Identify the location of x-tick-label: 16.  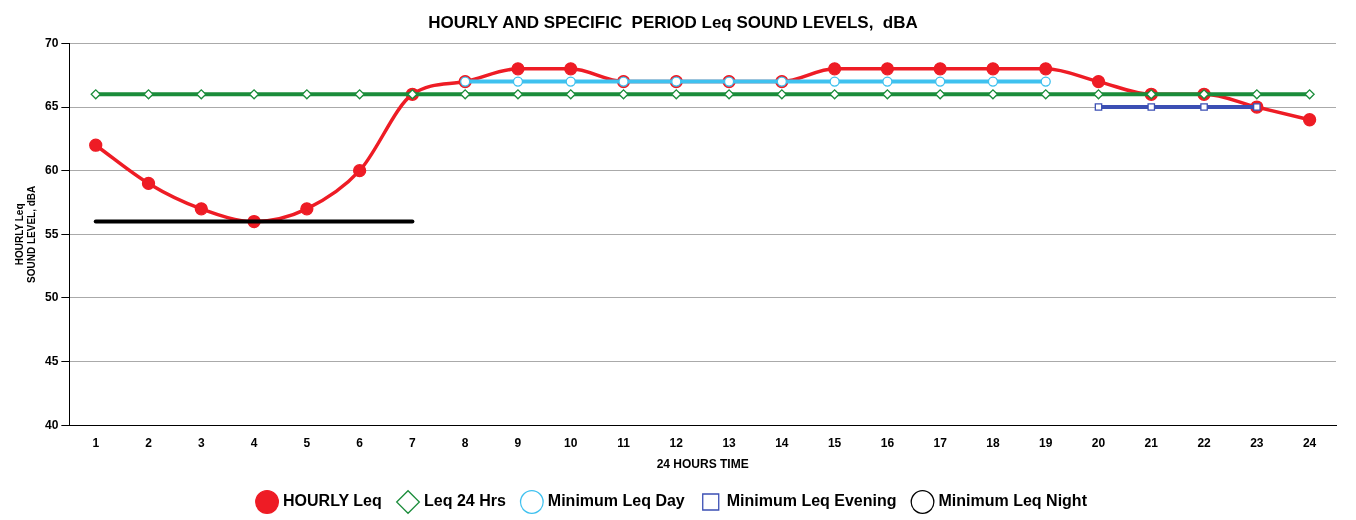
(887, 442).